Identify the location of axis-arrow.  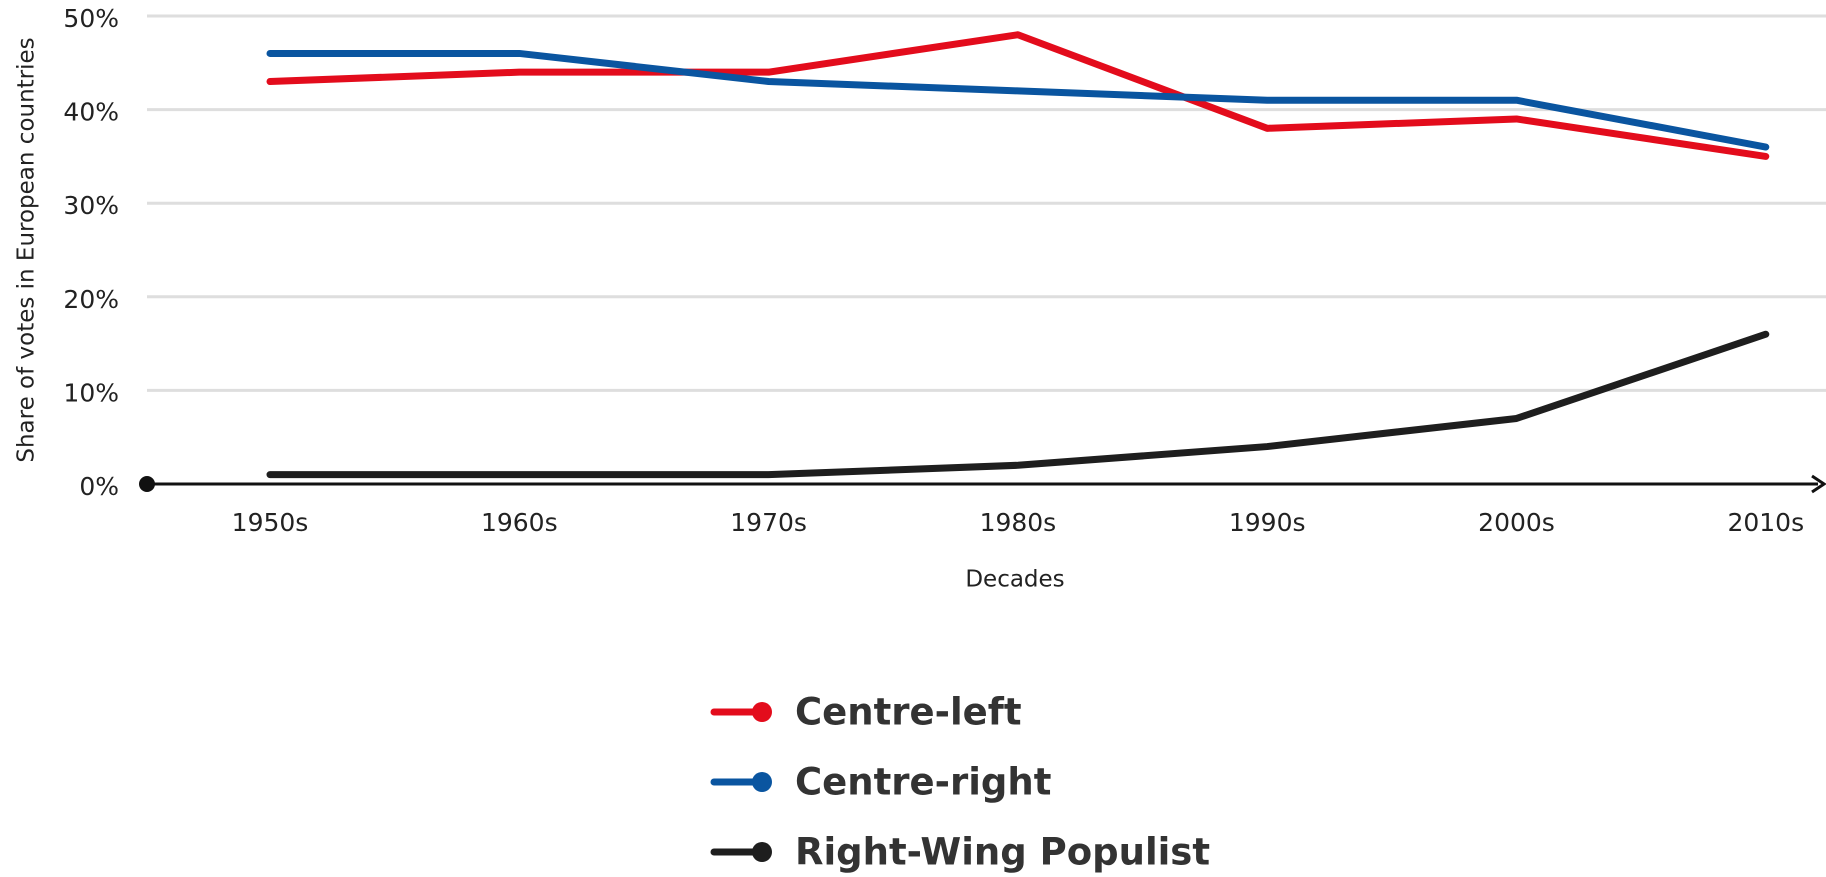
(1818, 484).